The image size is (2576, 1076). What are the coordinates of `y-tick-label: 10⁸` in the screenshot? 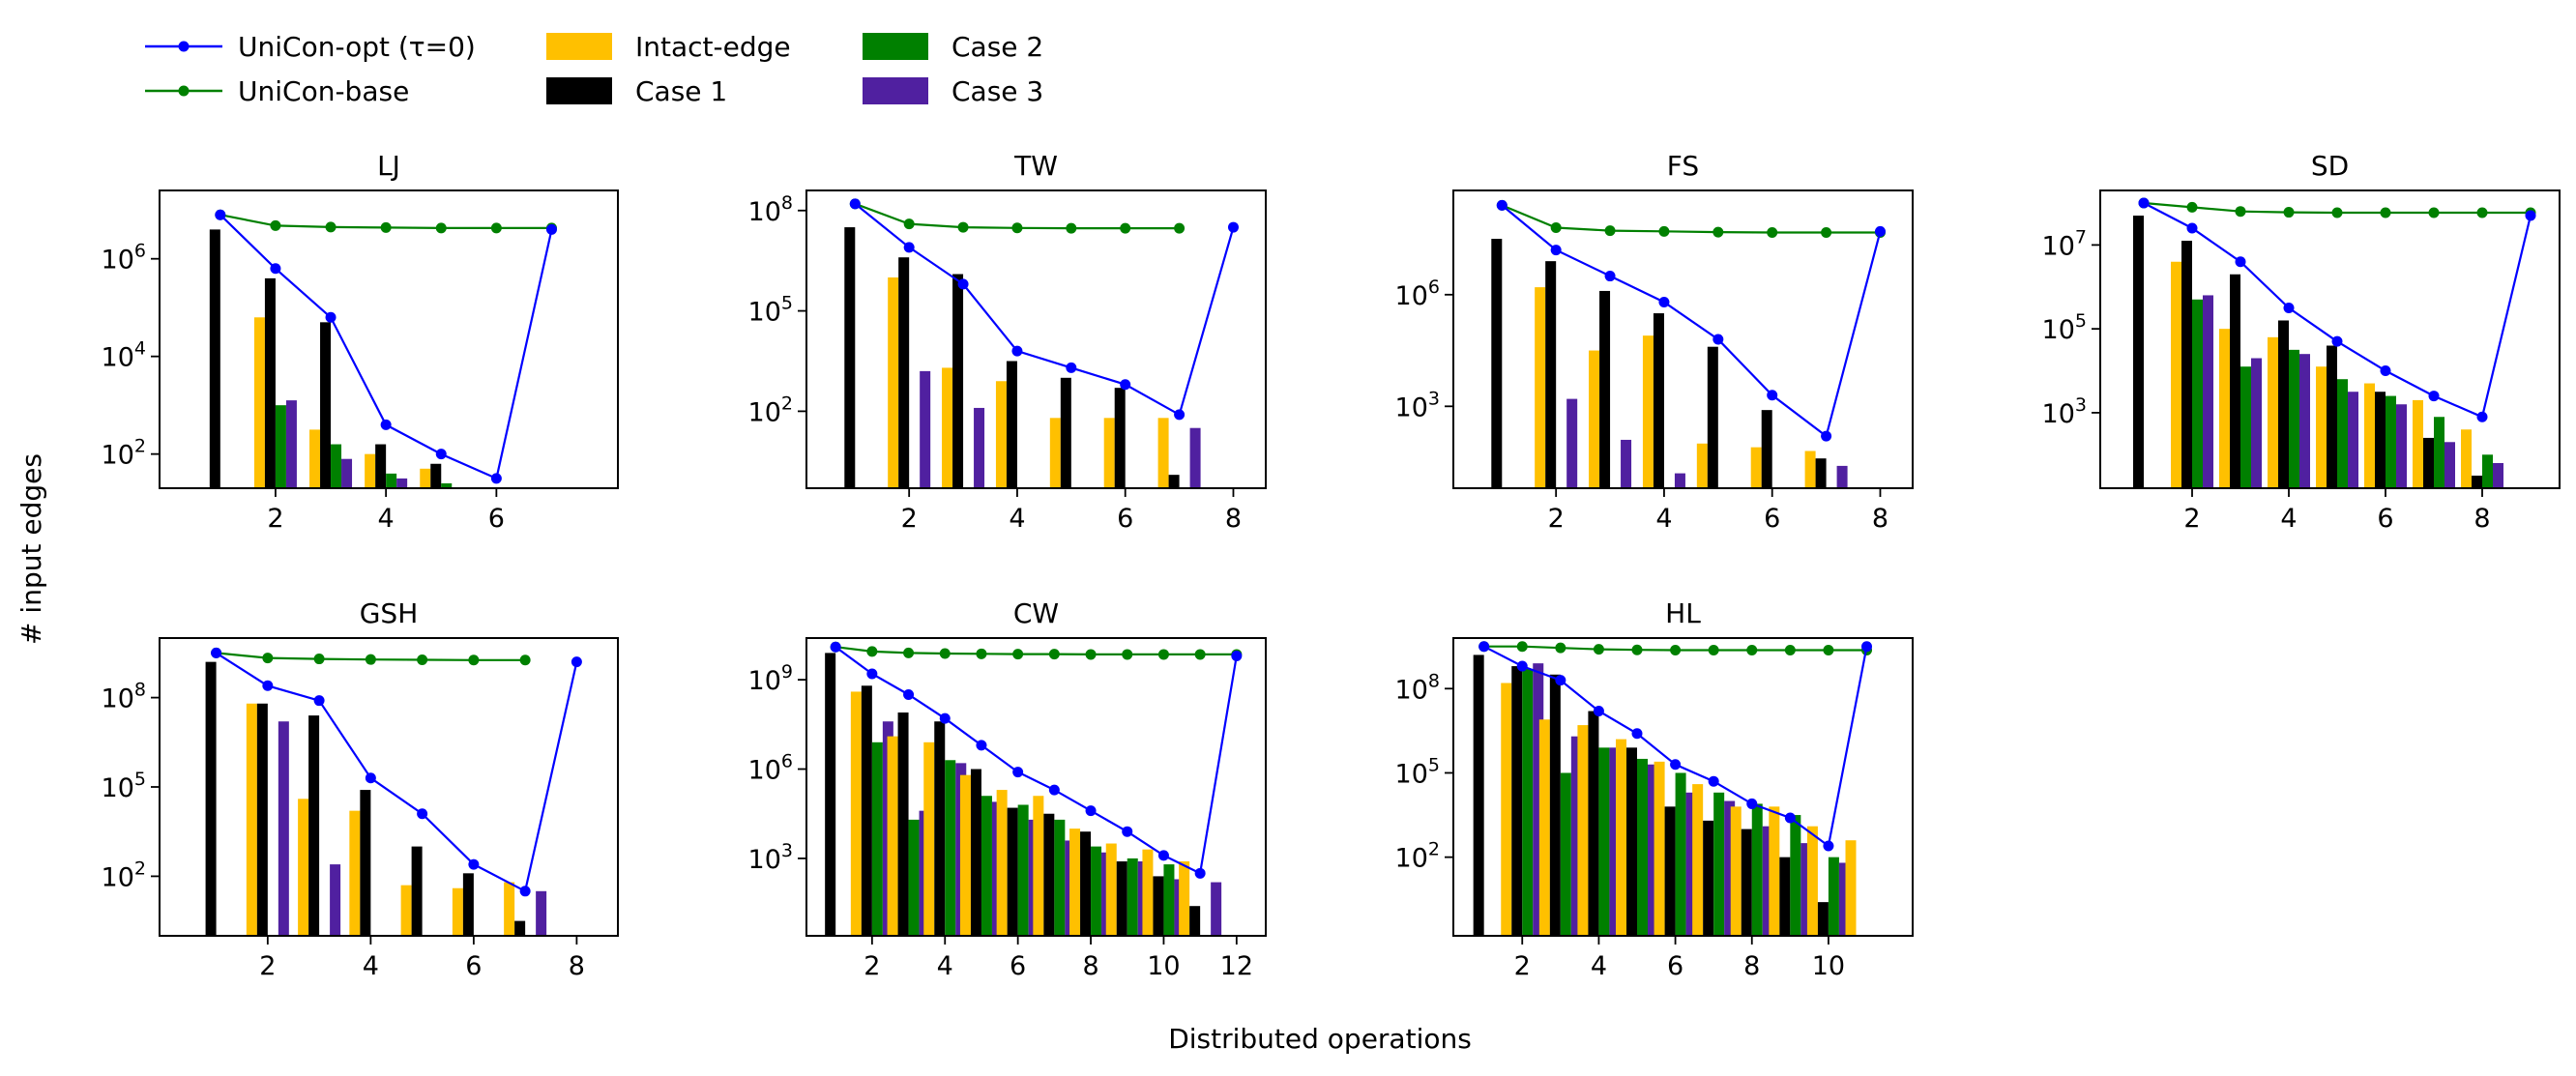 It's located at (1417, 687).